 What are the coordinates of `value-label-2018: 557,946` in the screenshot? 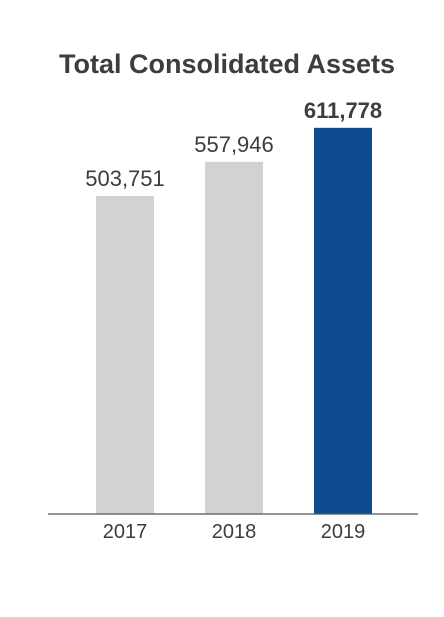 It's located at (234, 144).